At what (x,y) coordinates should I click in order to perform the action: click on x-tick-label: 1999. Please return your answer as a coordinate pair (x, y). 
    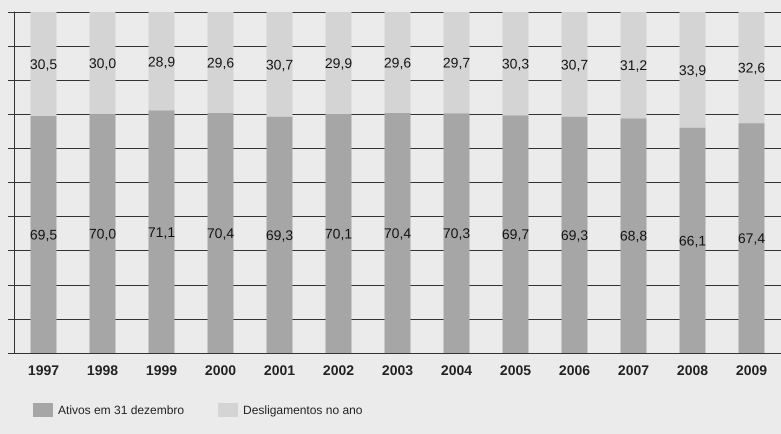
    Looking at the image, I should click on (162, 370).